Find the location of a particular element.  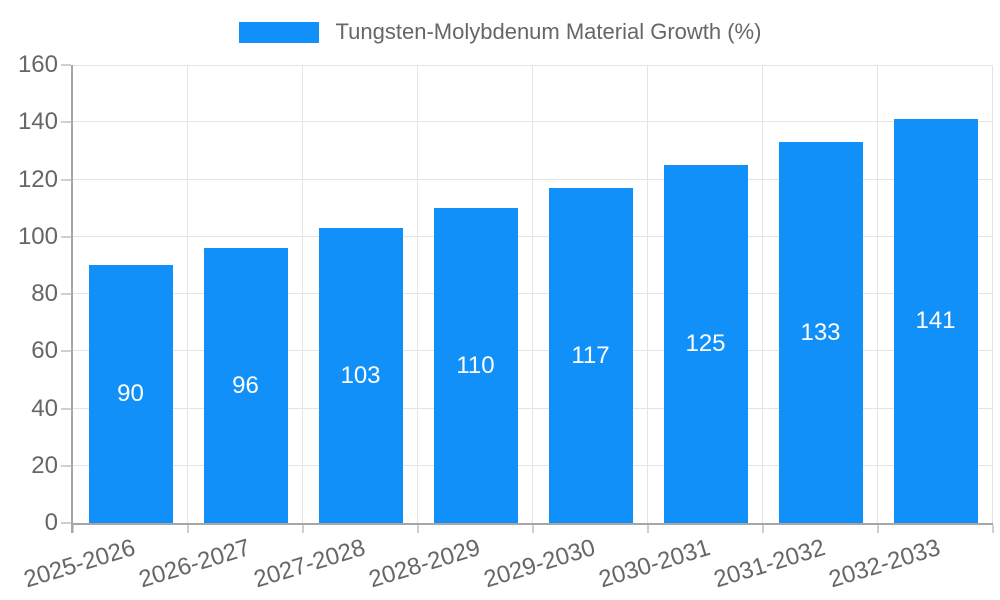

bar-value-label: 141 is located at coordinates (935, 321).